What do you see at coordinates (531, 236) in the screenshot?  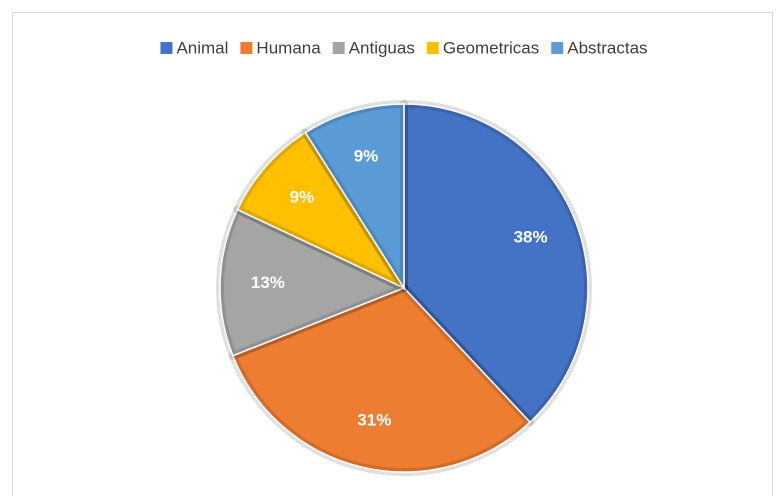 I see `data-label: 38%` at bounding box center [531, 236].